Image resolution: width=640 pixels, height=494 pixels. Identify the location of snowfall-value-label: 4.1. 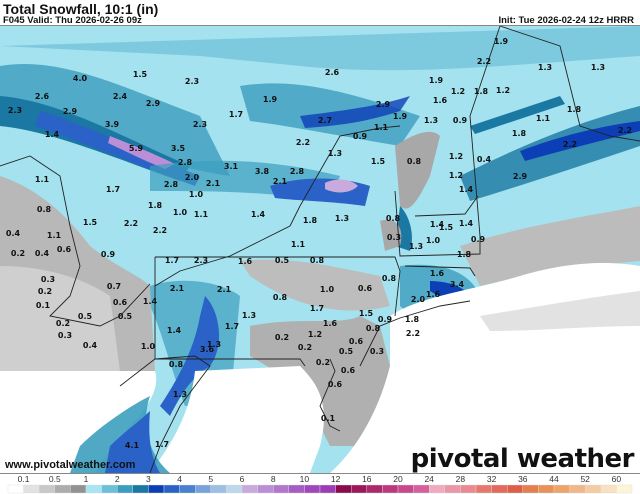
(132, 445).